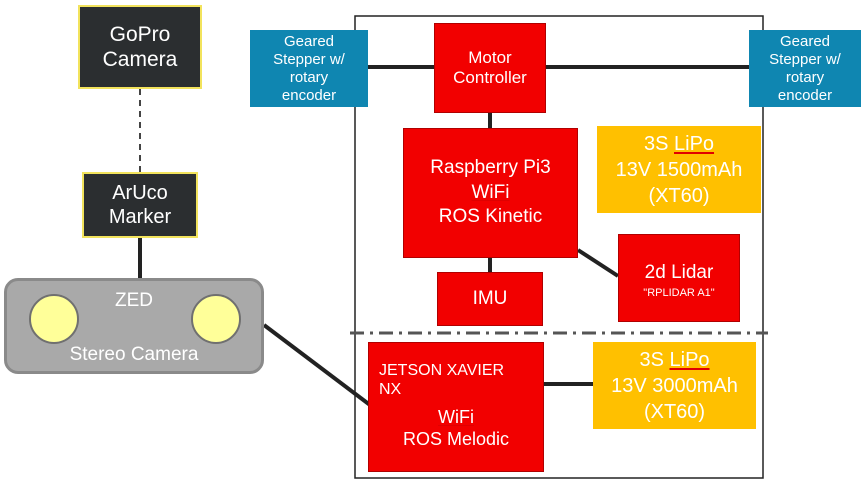 This screenshot has height=483, width=867. I want to click on motor-controller-line1: Motor, so click(490, 57).